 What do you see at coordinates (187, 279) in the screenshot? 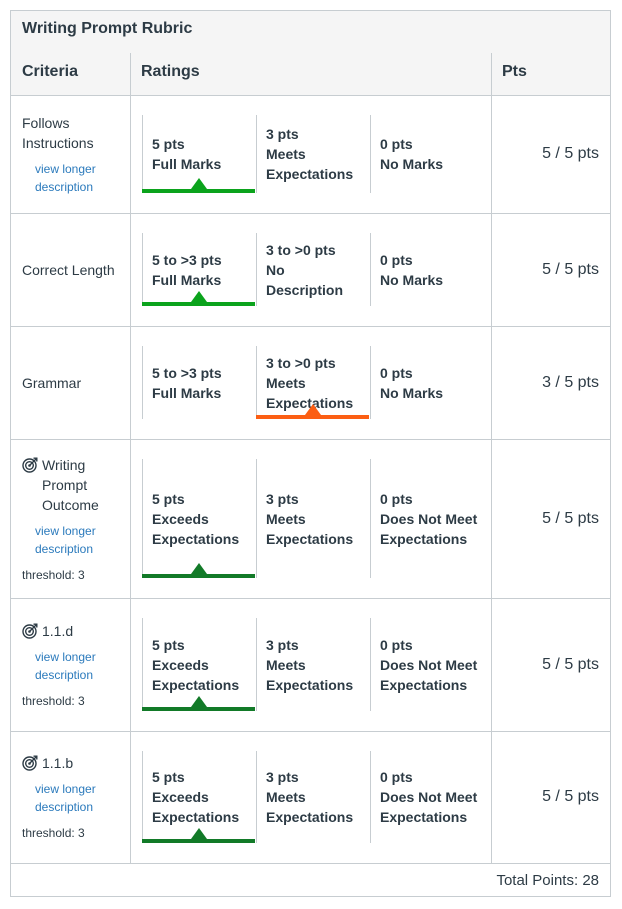
I see `rating-description: Full Marks` at bounding box center [187, 279].